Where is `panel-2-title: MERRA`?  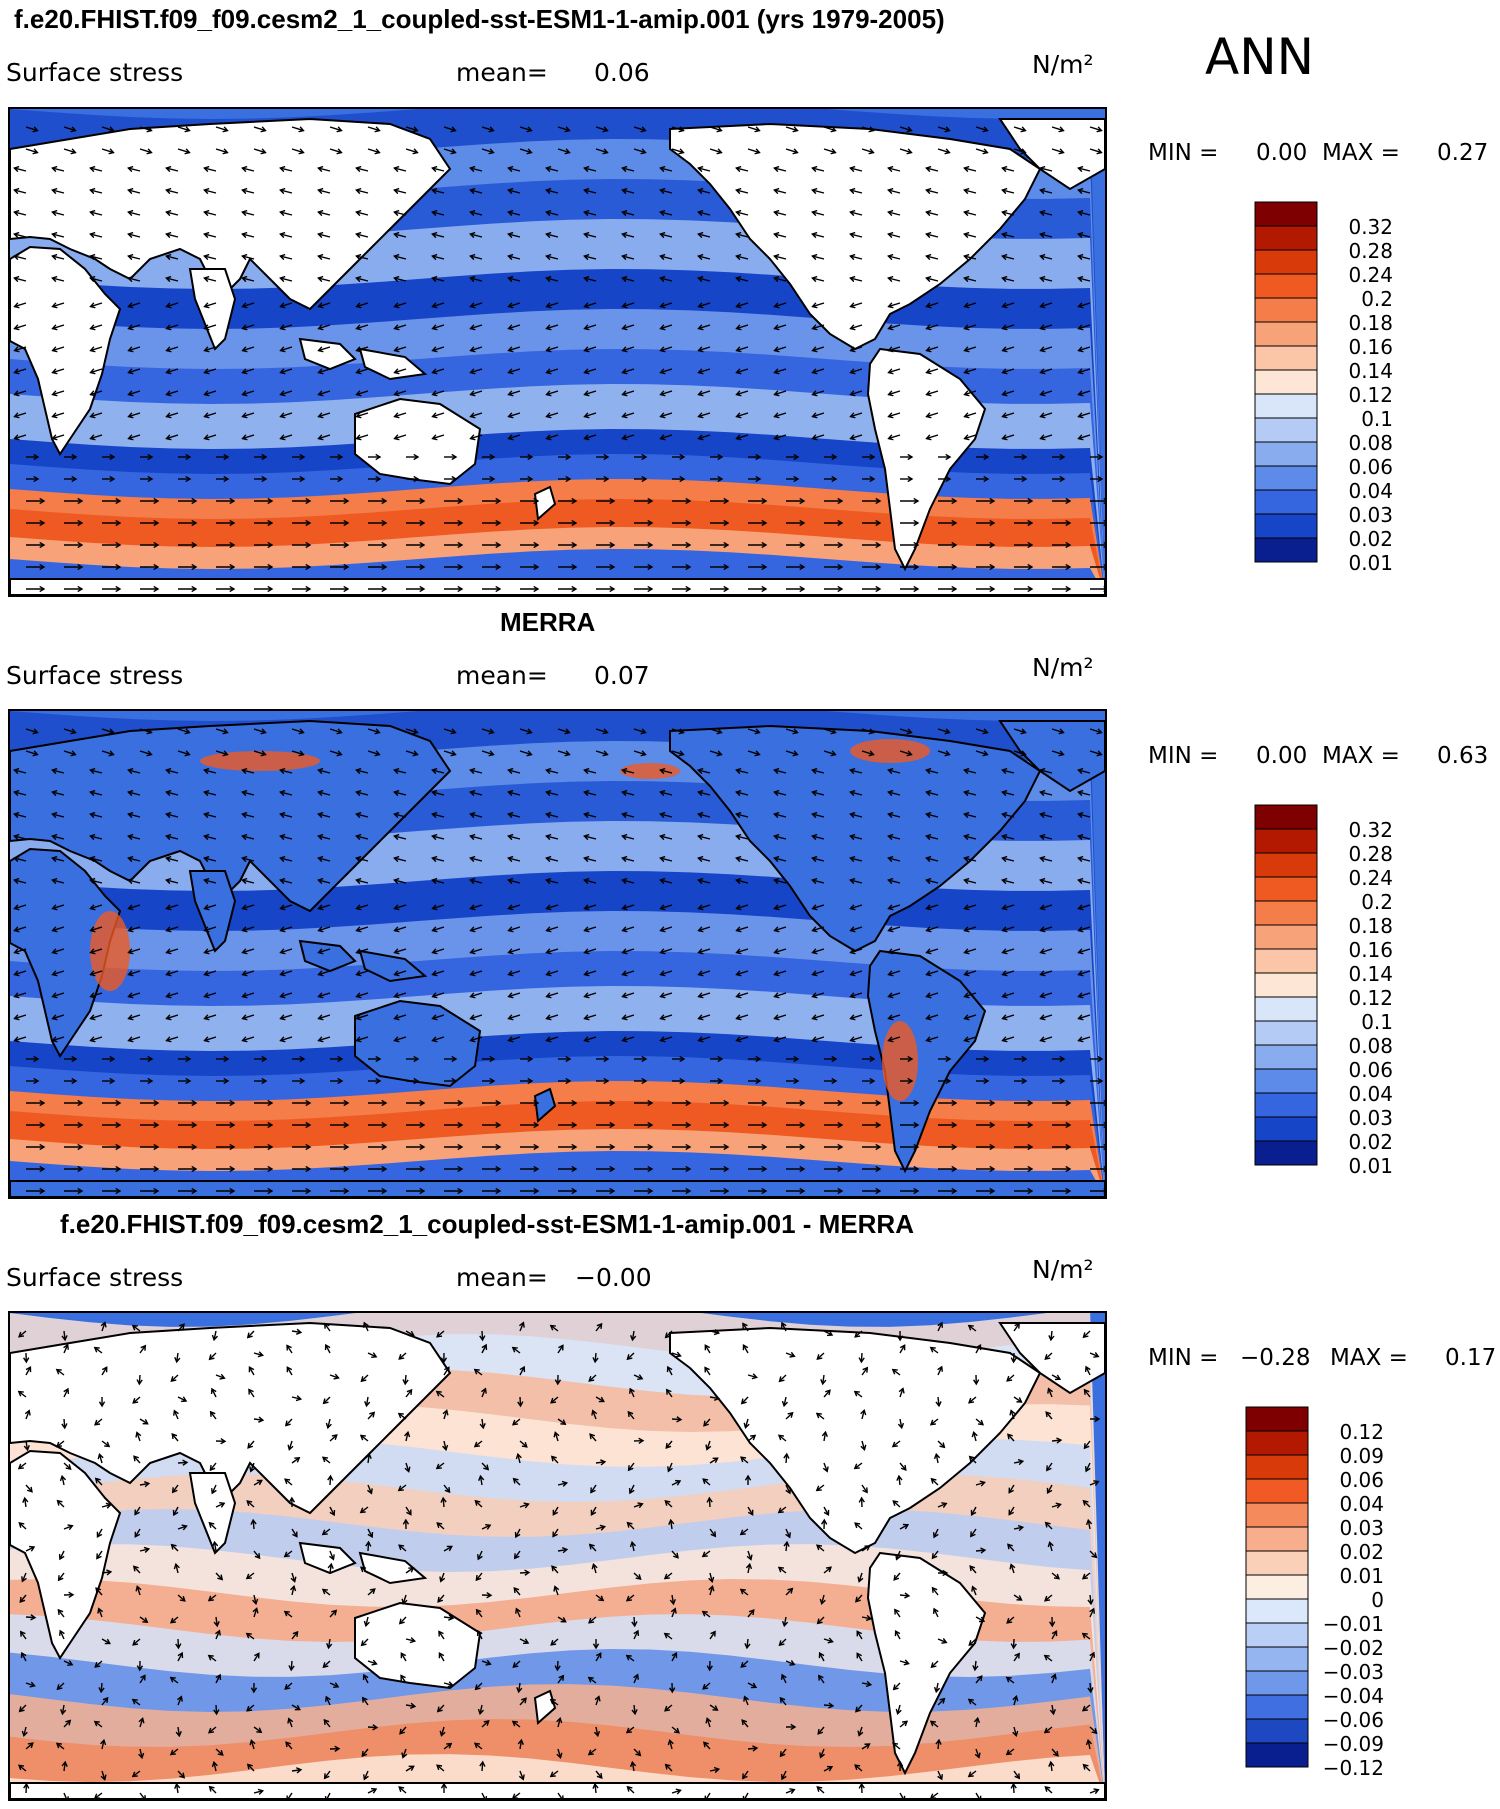 panel-2-title: MERRA is located at coordinates (548, 622).